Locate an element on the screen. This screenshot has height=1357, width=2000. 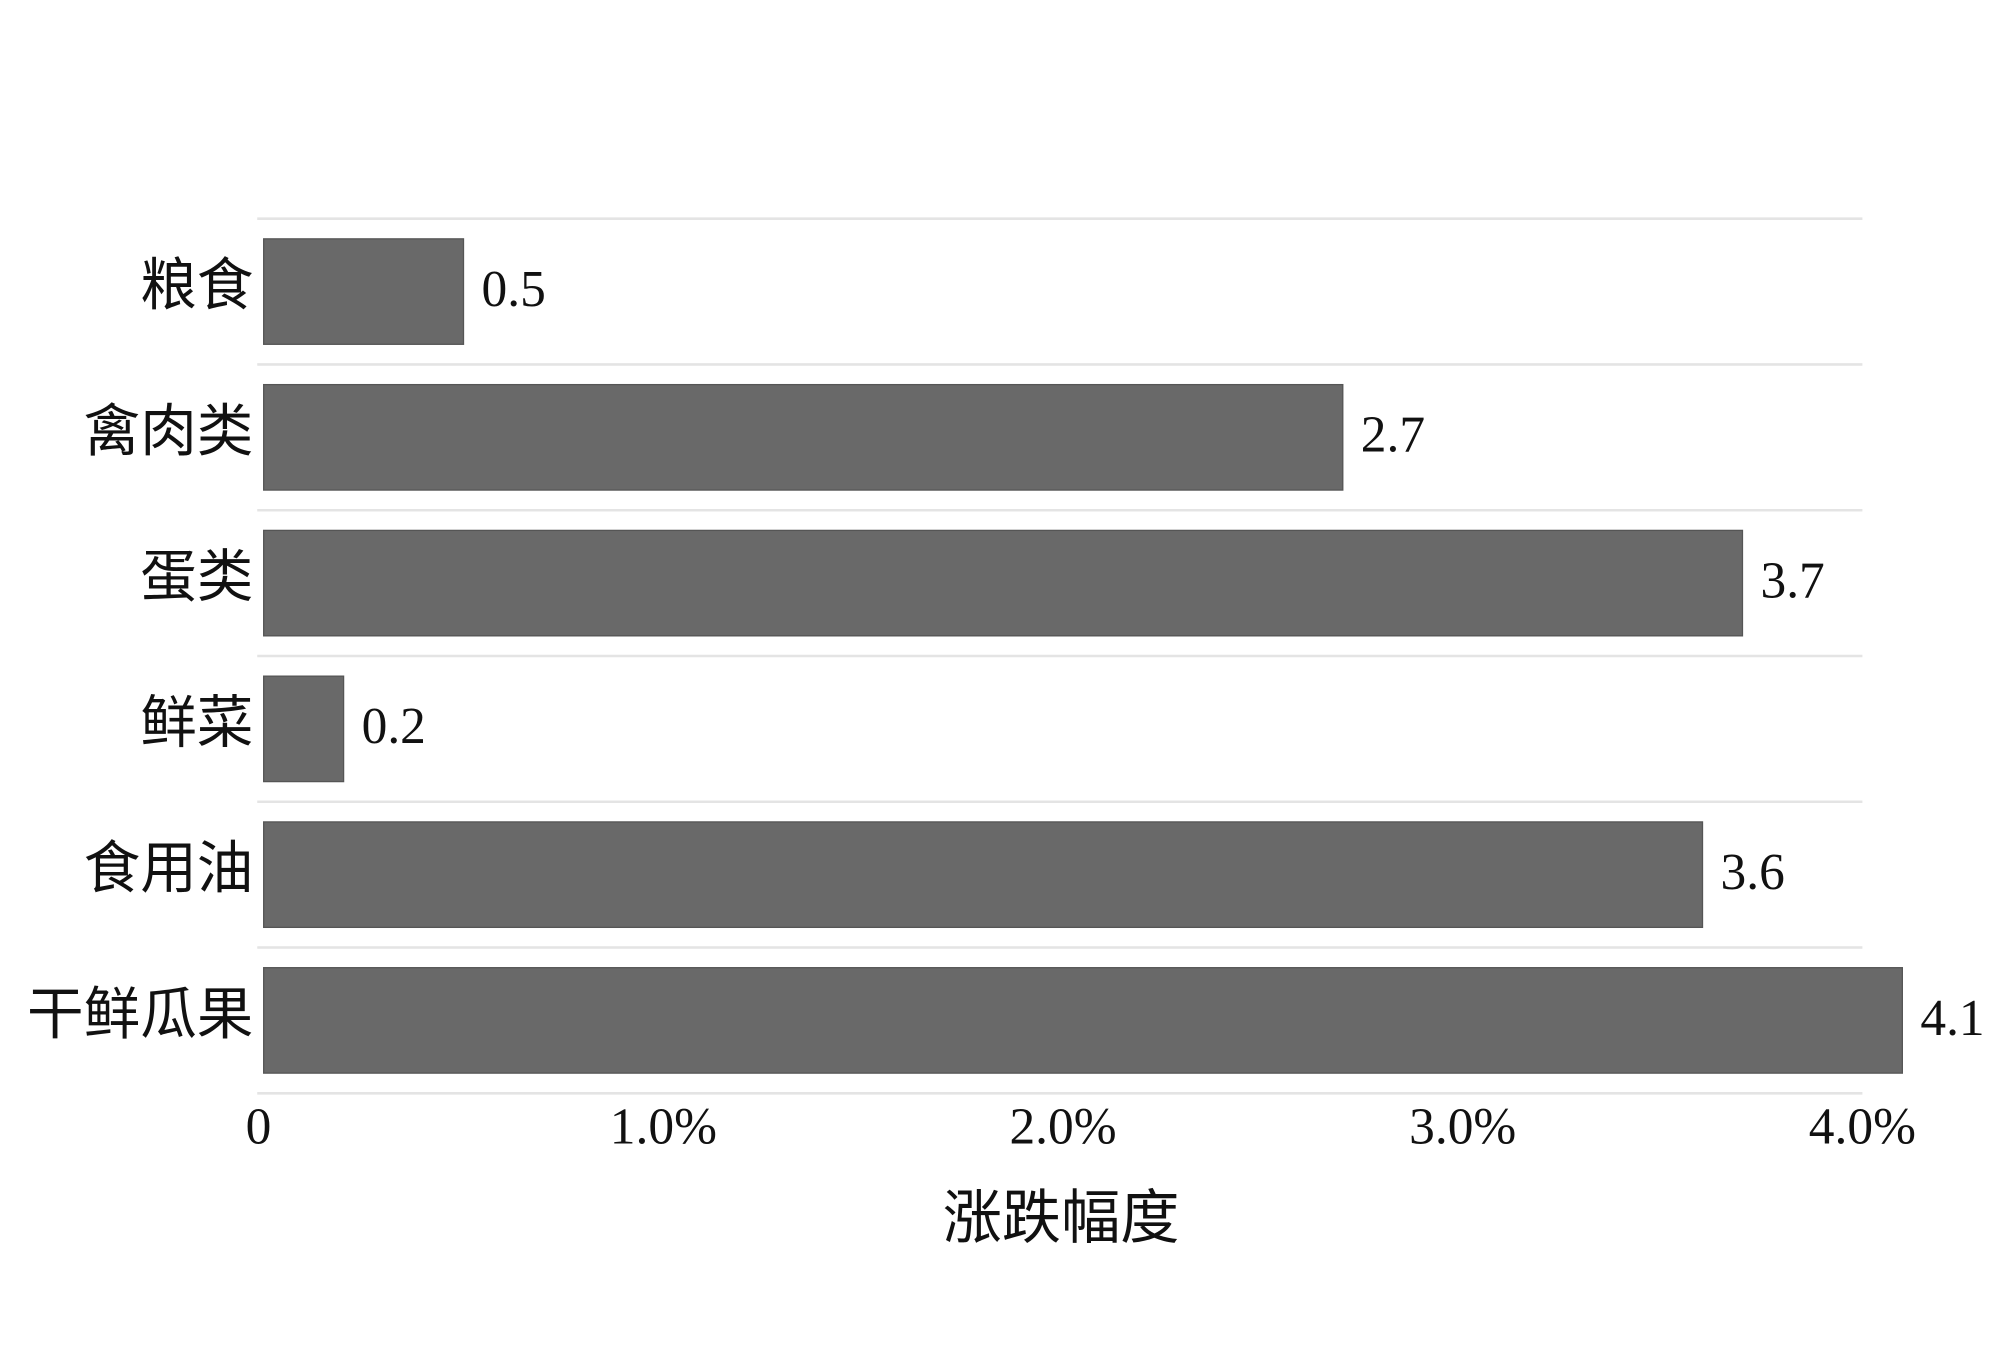
value-label: 3.7 is located at coordinates (1792, 580).